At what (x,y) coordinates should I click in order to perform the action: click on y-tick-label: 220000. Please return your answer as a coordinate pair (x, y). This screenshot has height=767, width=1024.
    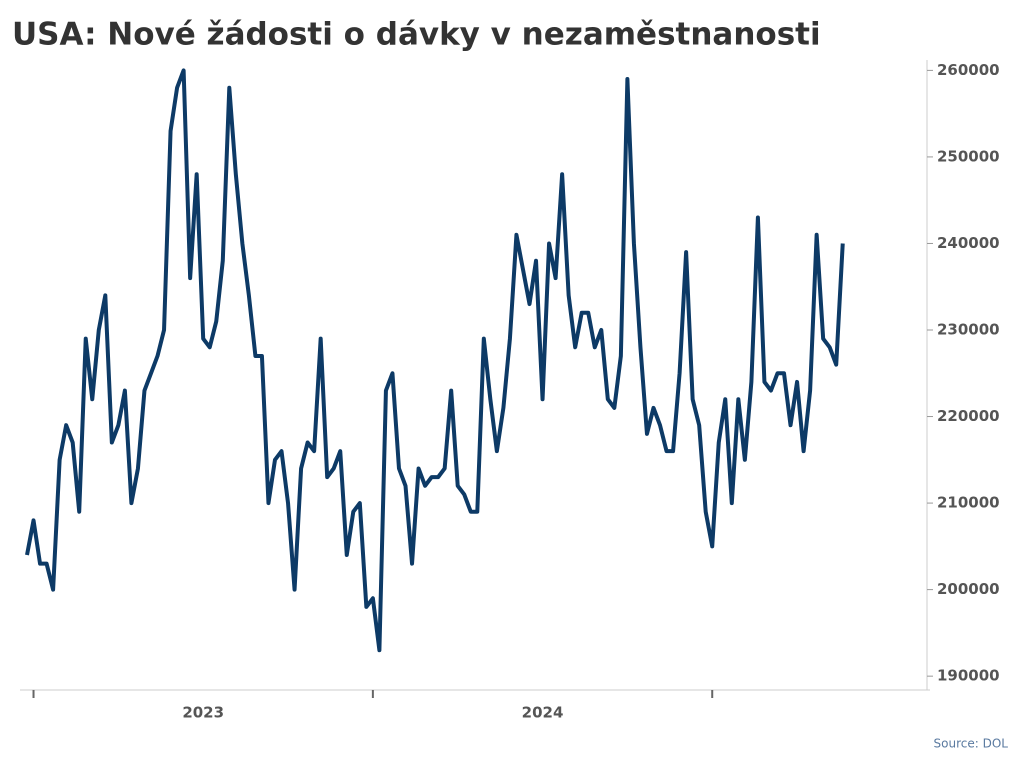
    Looking at the image, I should click on (968, 416).